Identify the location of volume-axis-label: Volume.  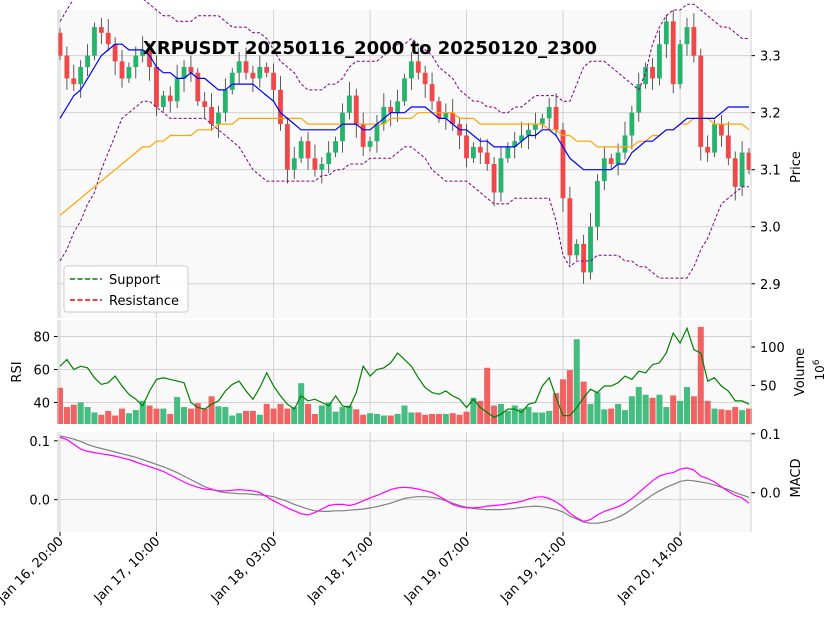
(800, 372).